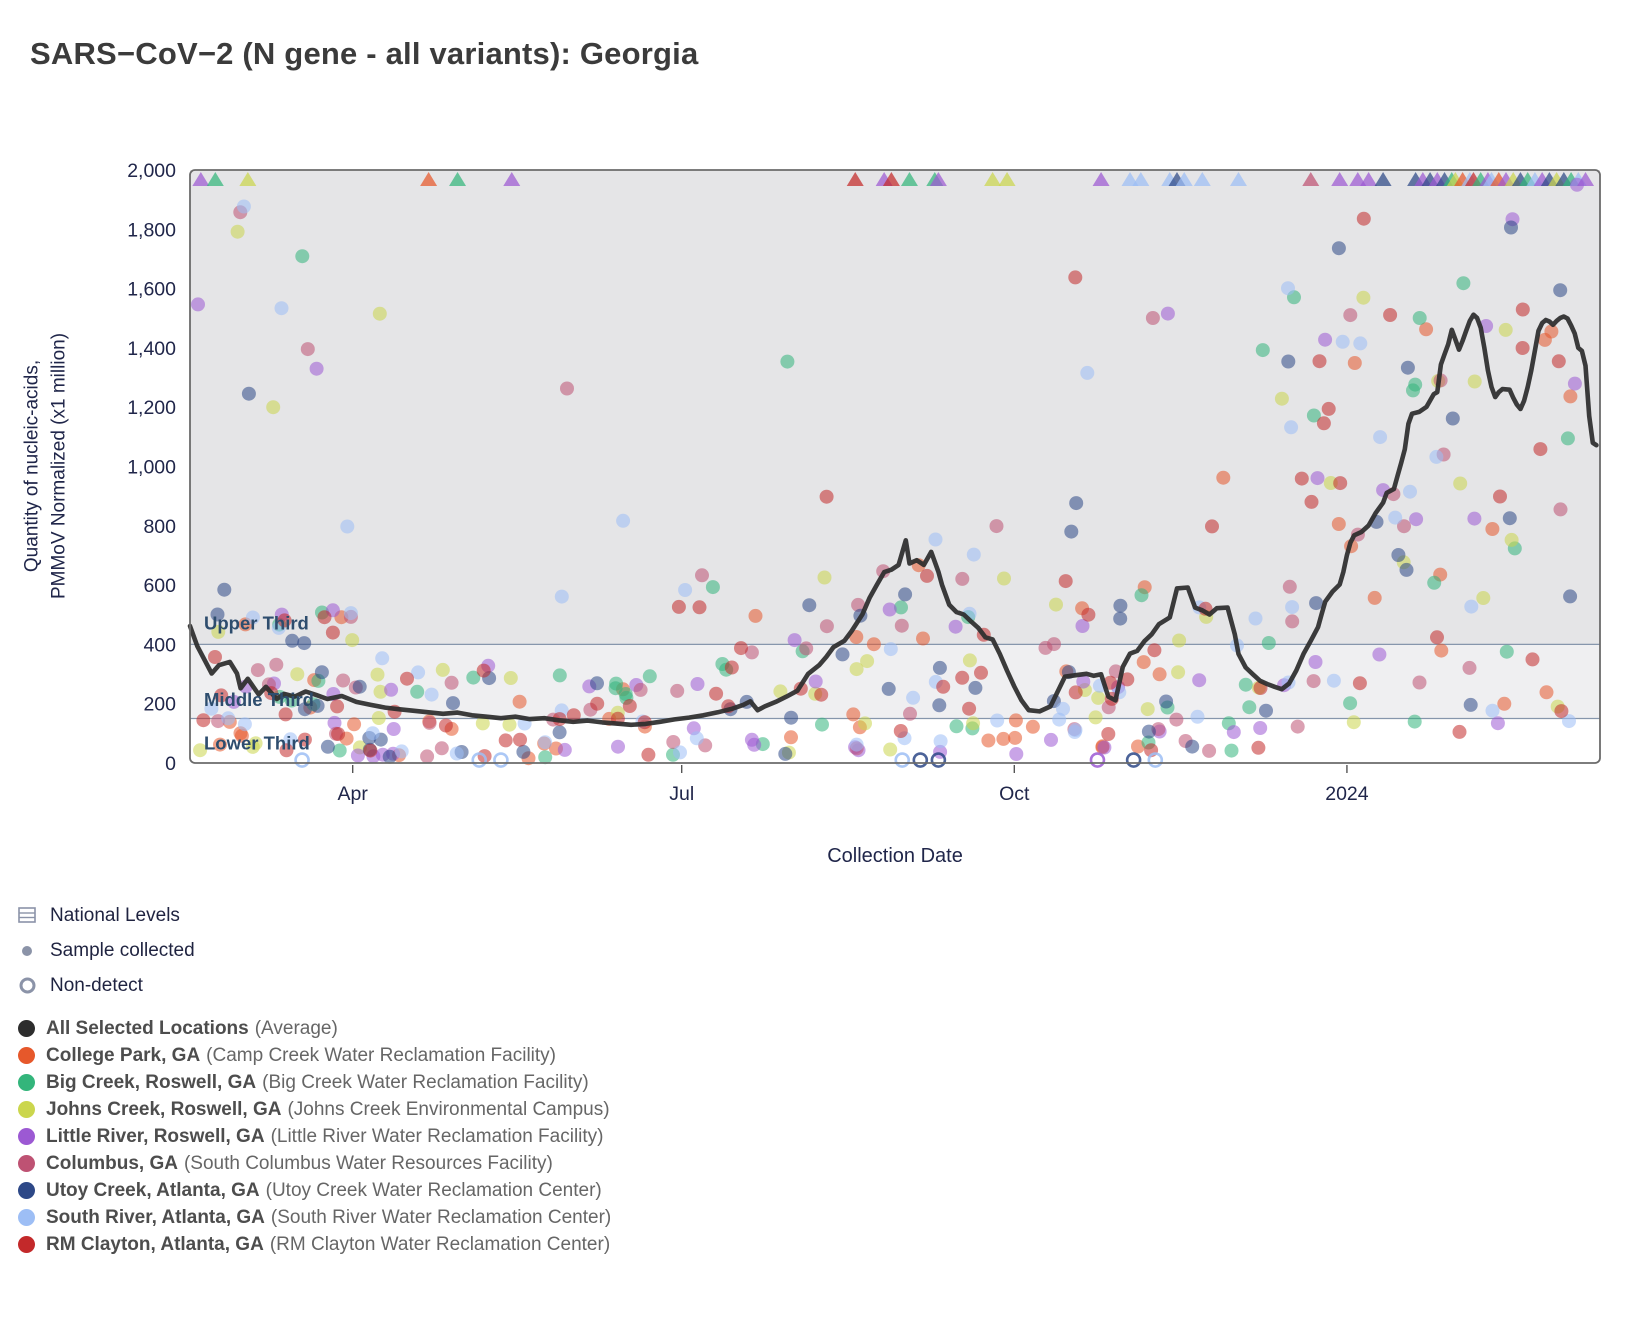 The height and width of the screenshot is (1324, 1640). Describe the element at coordinates (920, 760) in the screenshot. I see `non-detect-point-utoy-creek` at that location.